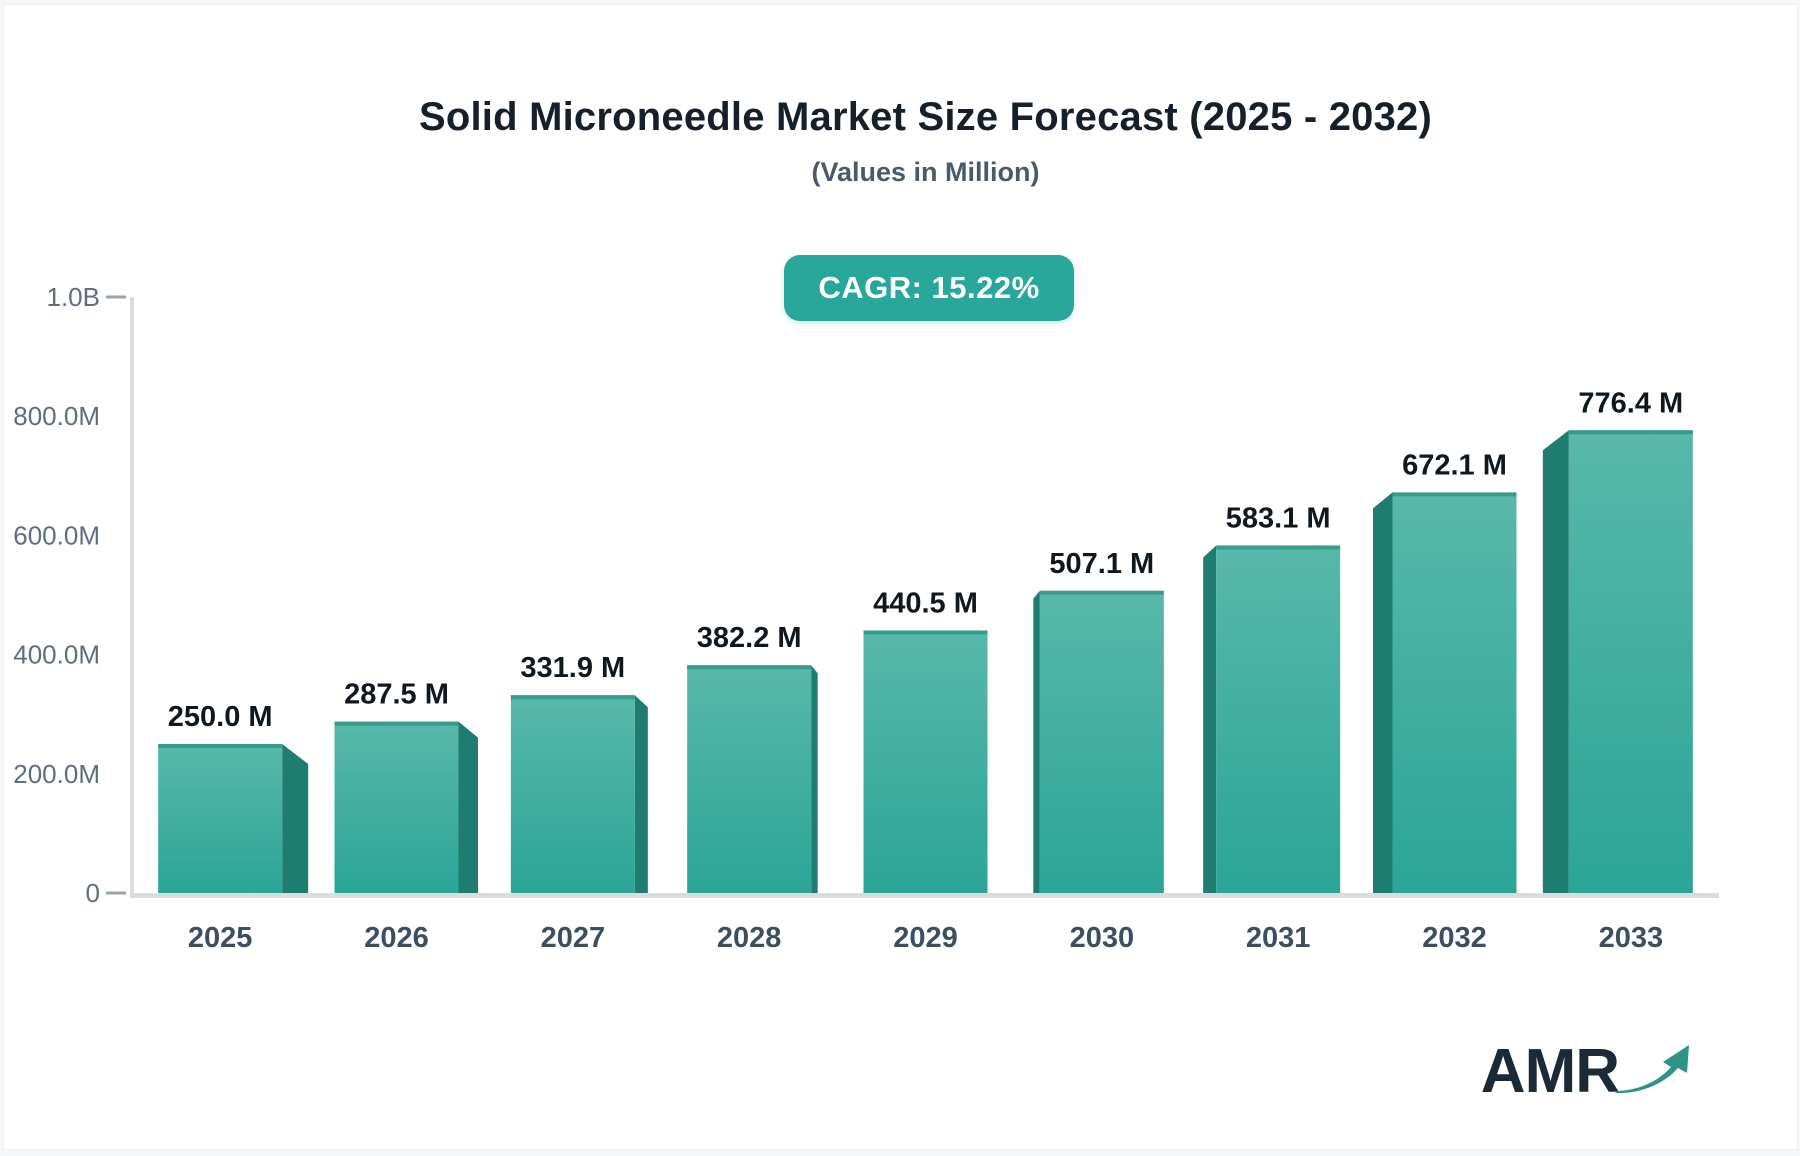 The image size is (1800, 1156). Describe the element at coordinates (56, 774) in the screenshot. I see `y-tick-label: 200.0M` at that location.